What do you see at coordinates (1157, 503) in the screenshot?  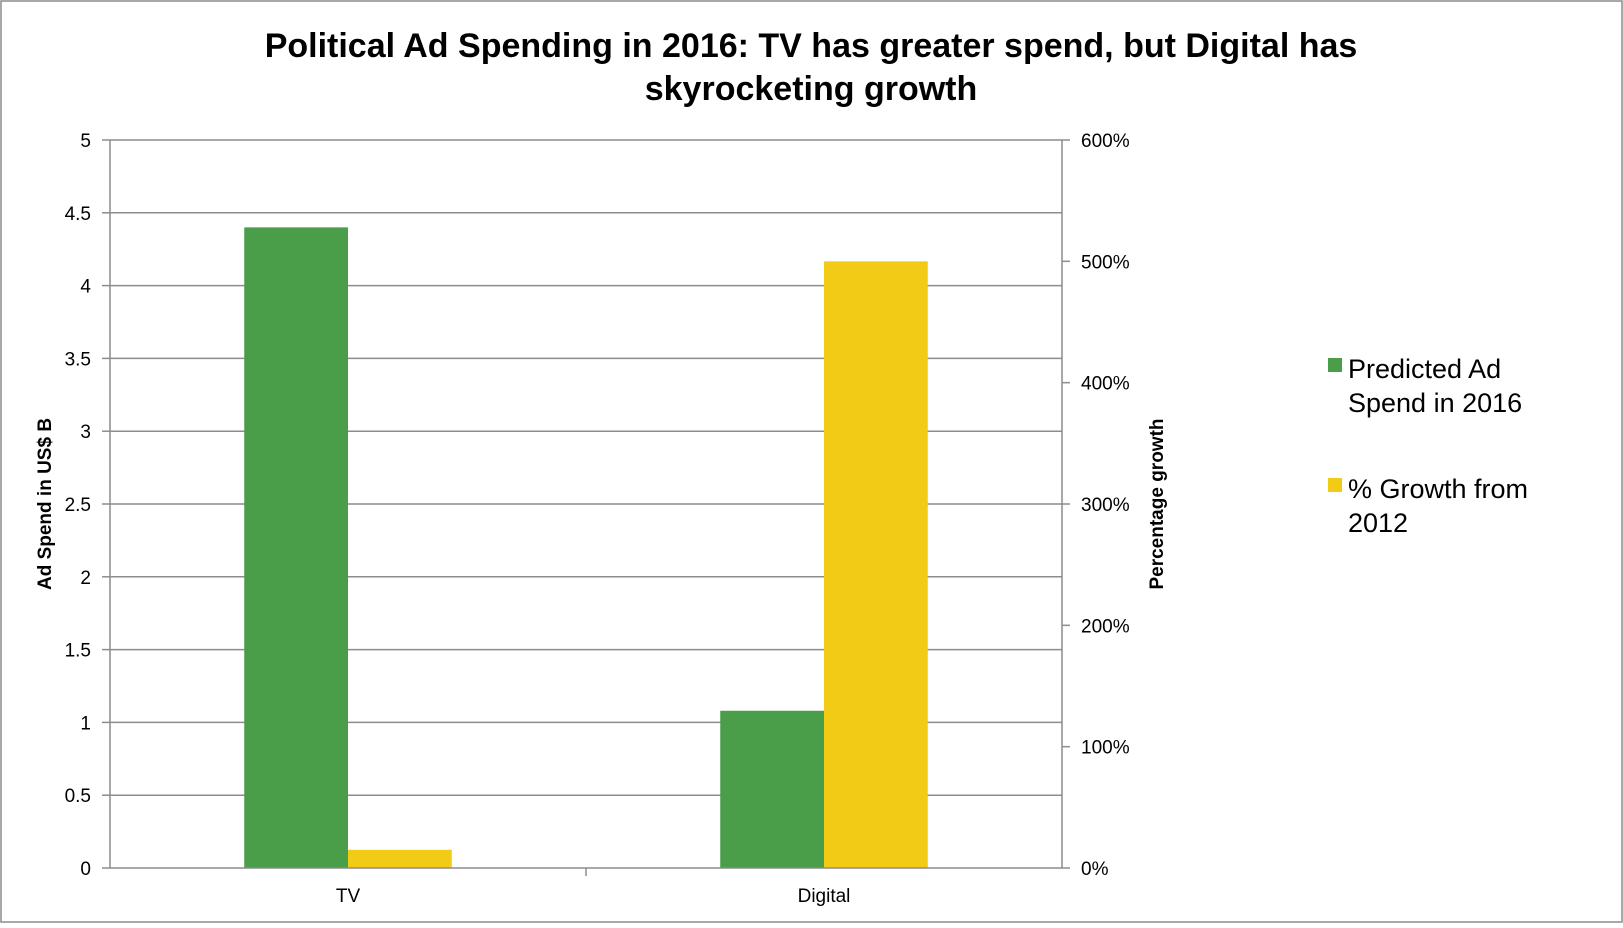 I see `right-axis-title: Percentage growth` at bounding box center [1157, 503].